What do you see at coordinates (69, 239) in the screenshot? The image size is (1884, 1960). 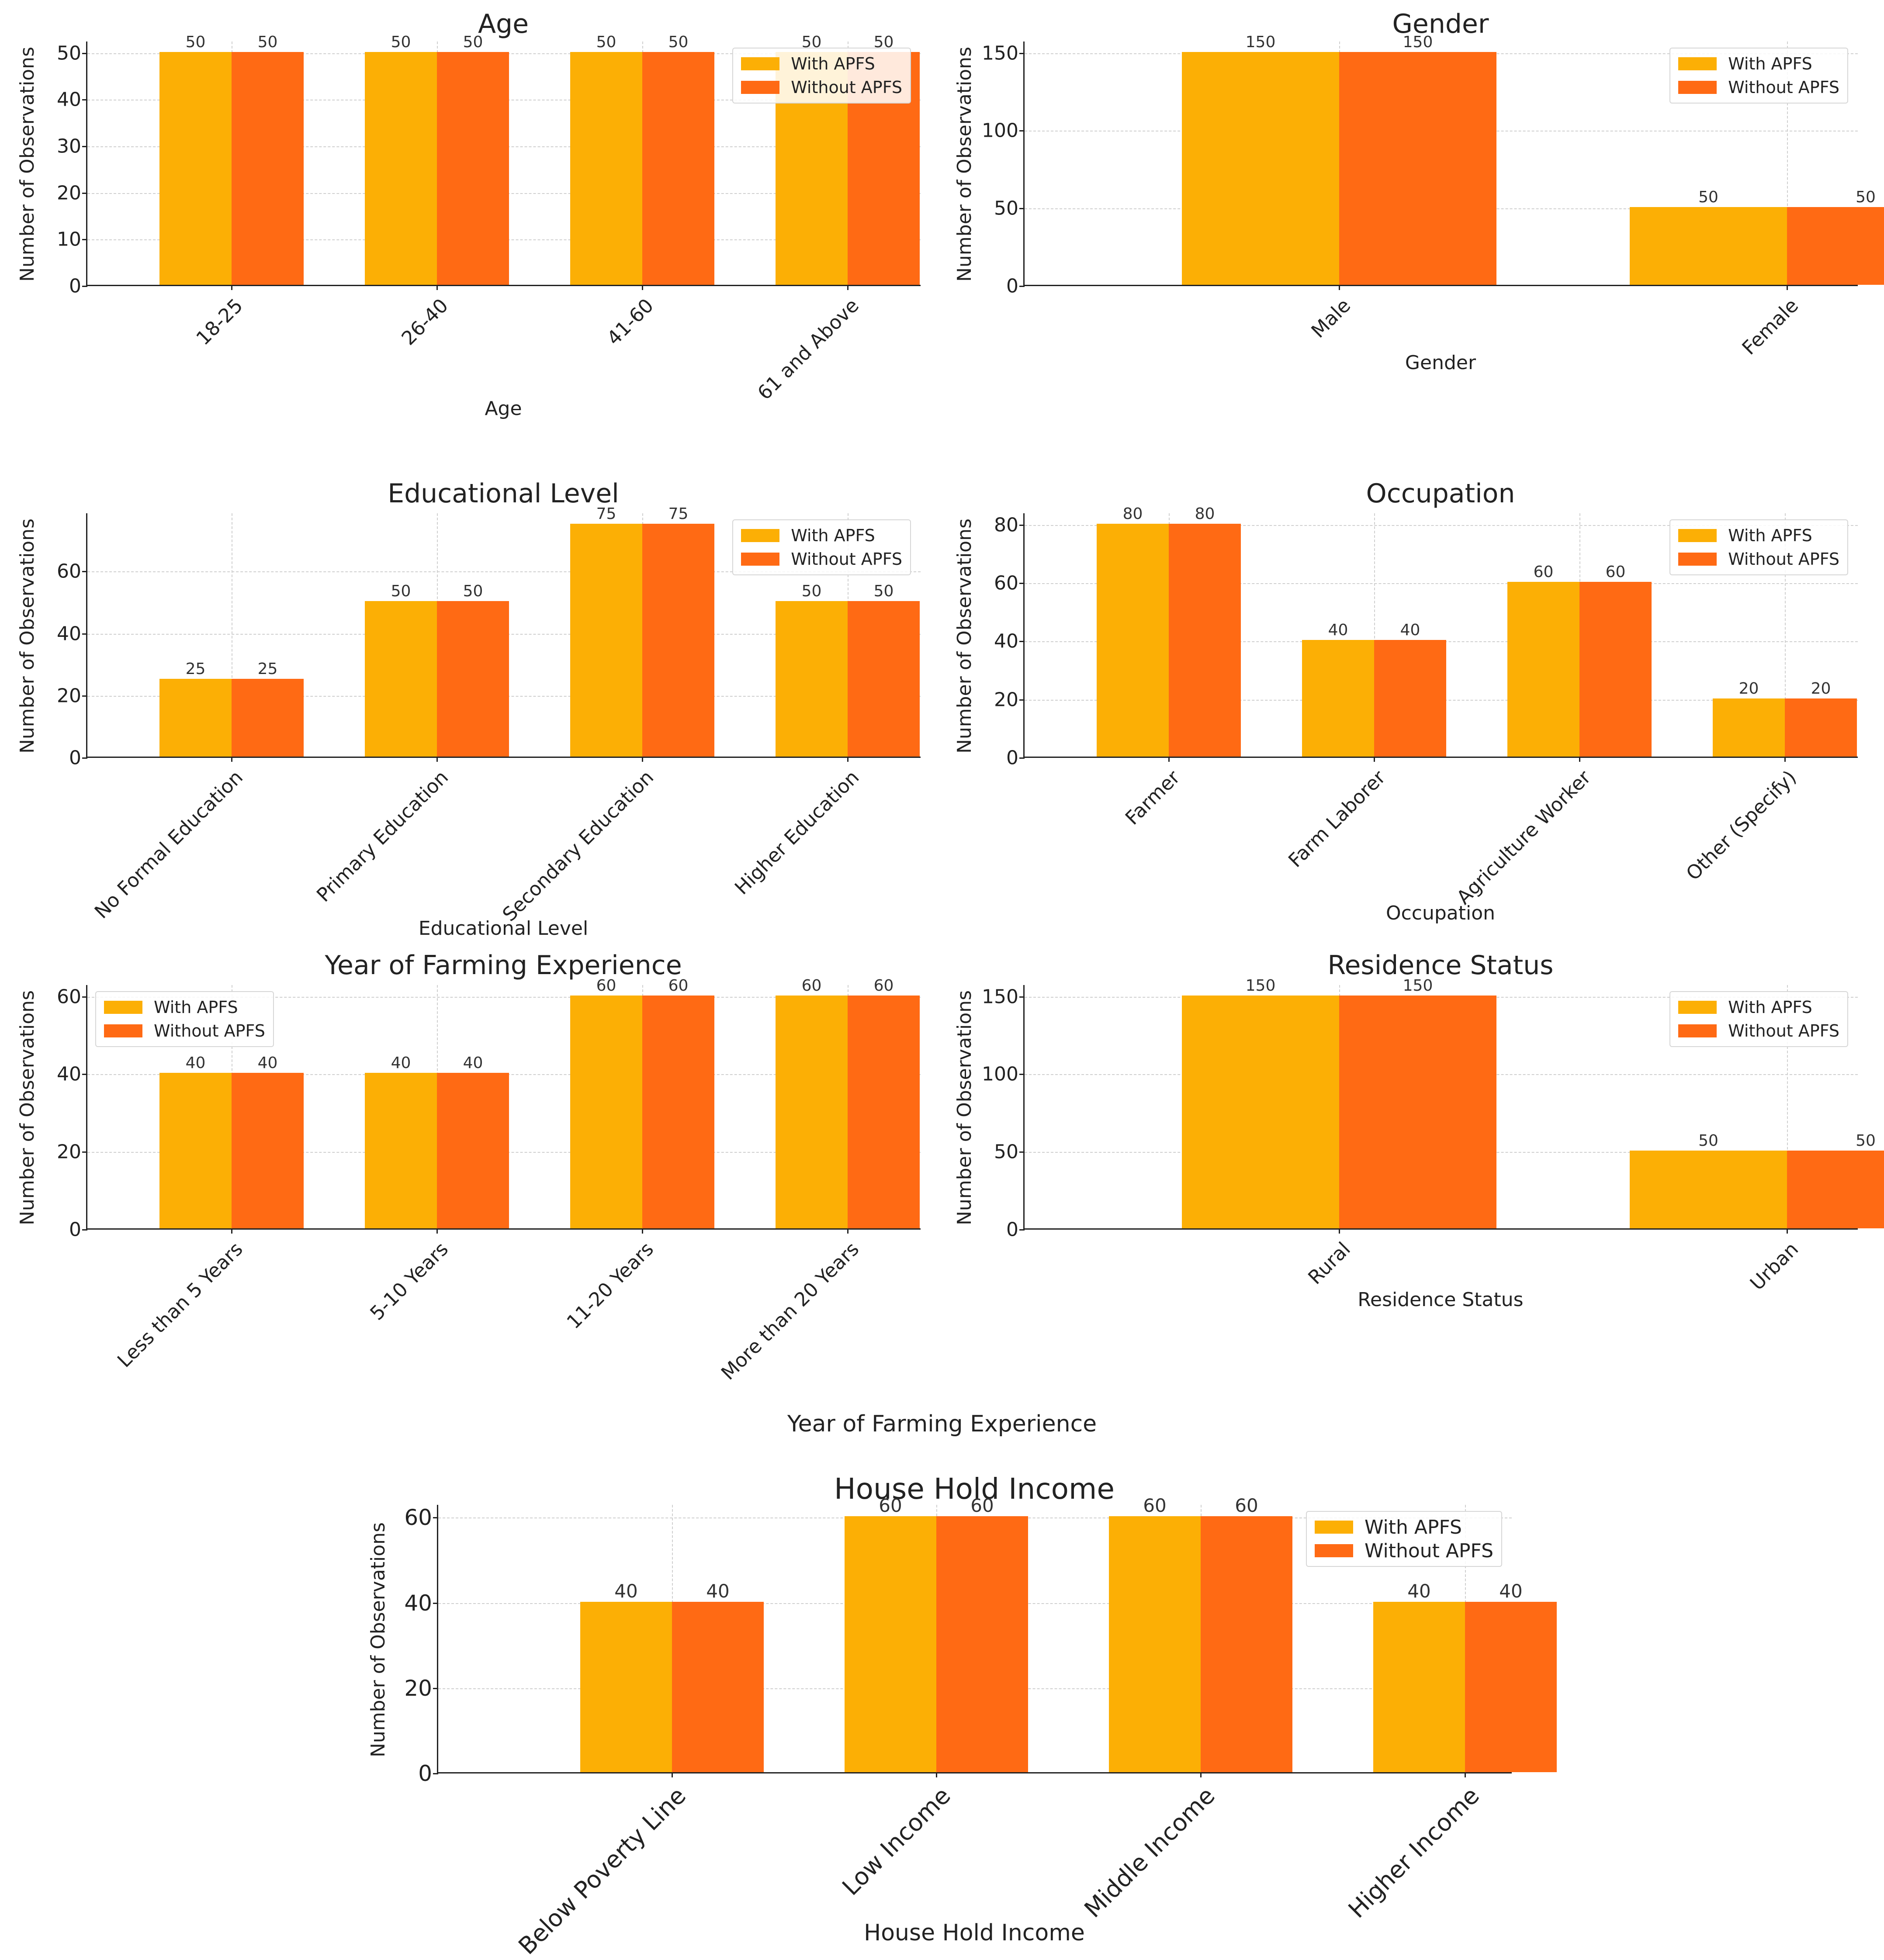 I see `age-ytick-label: 10` at bounding box center [69, 239].